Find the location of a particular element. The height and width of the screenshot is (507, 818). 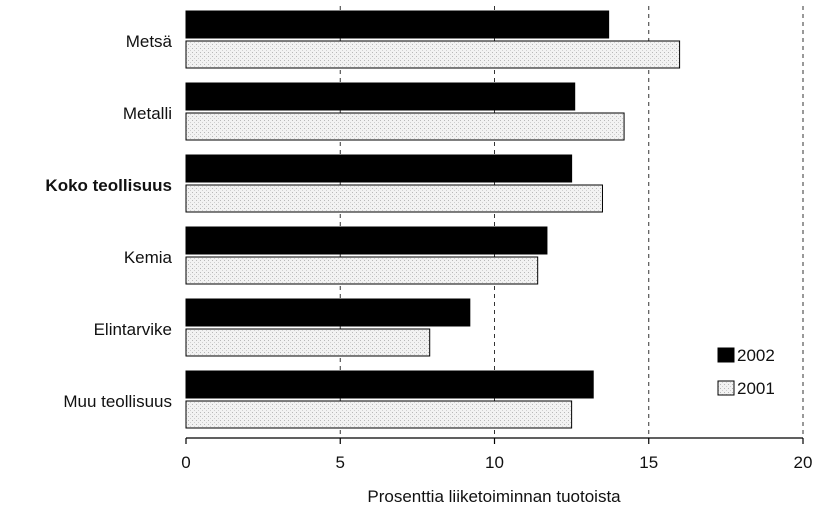

category-label-0: Metsä is located at coordinates (149, 41).